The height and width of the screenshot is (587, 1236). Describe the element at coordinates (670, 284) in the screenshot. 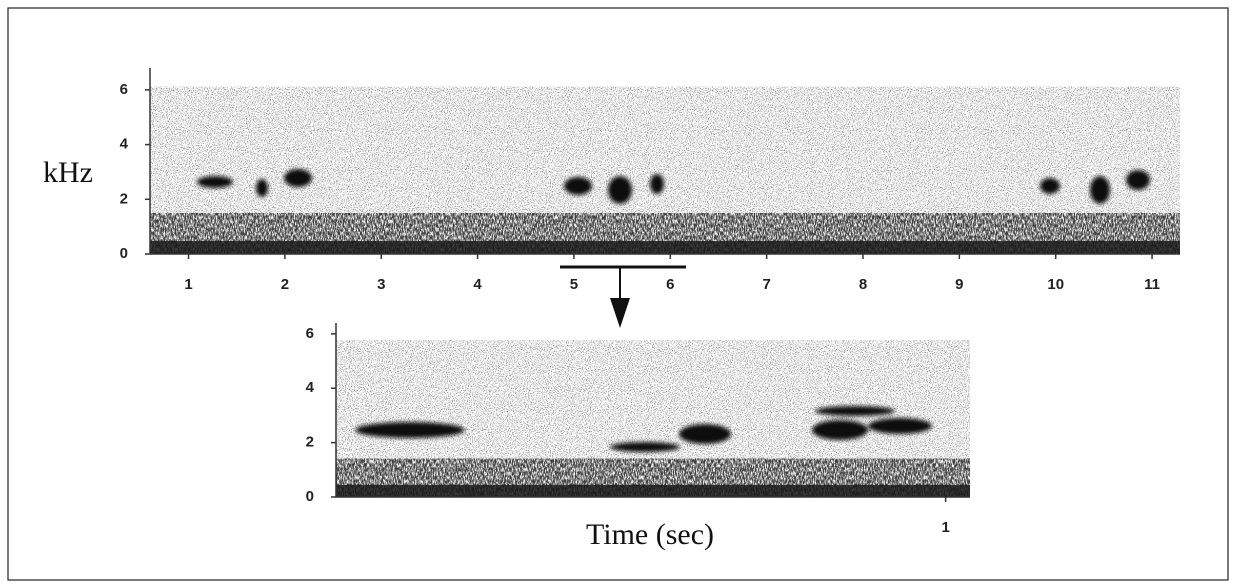

I see `x-tick-label: 6` at that location.